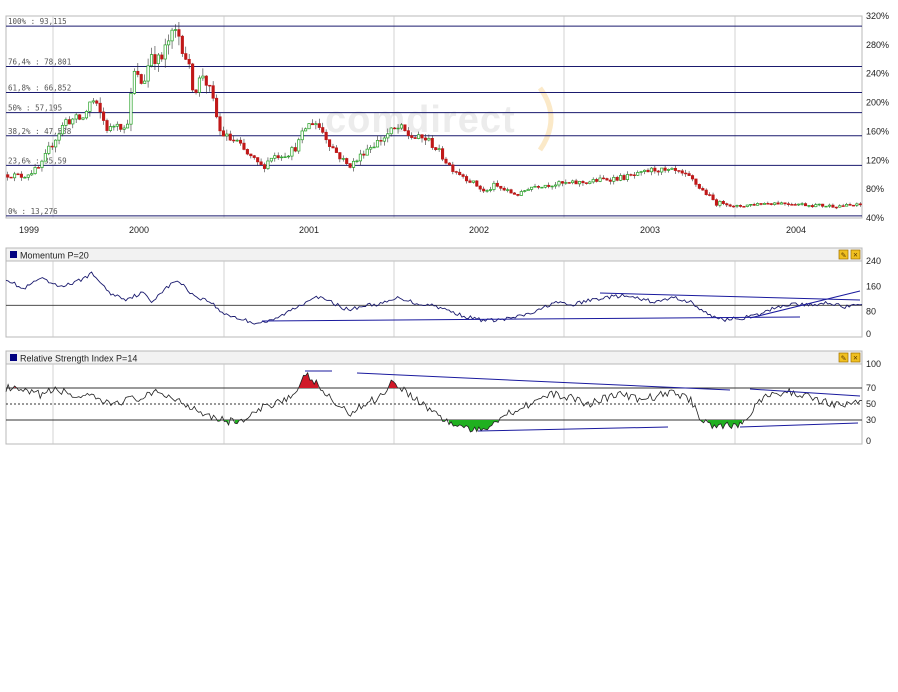  Describe the element at coordinates (531, 319) in the screenshot. I see `momentum-trendline-support` at that location.